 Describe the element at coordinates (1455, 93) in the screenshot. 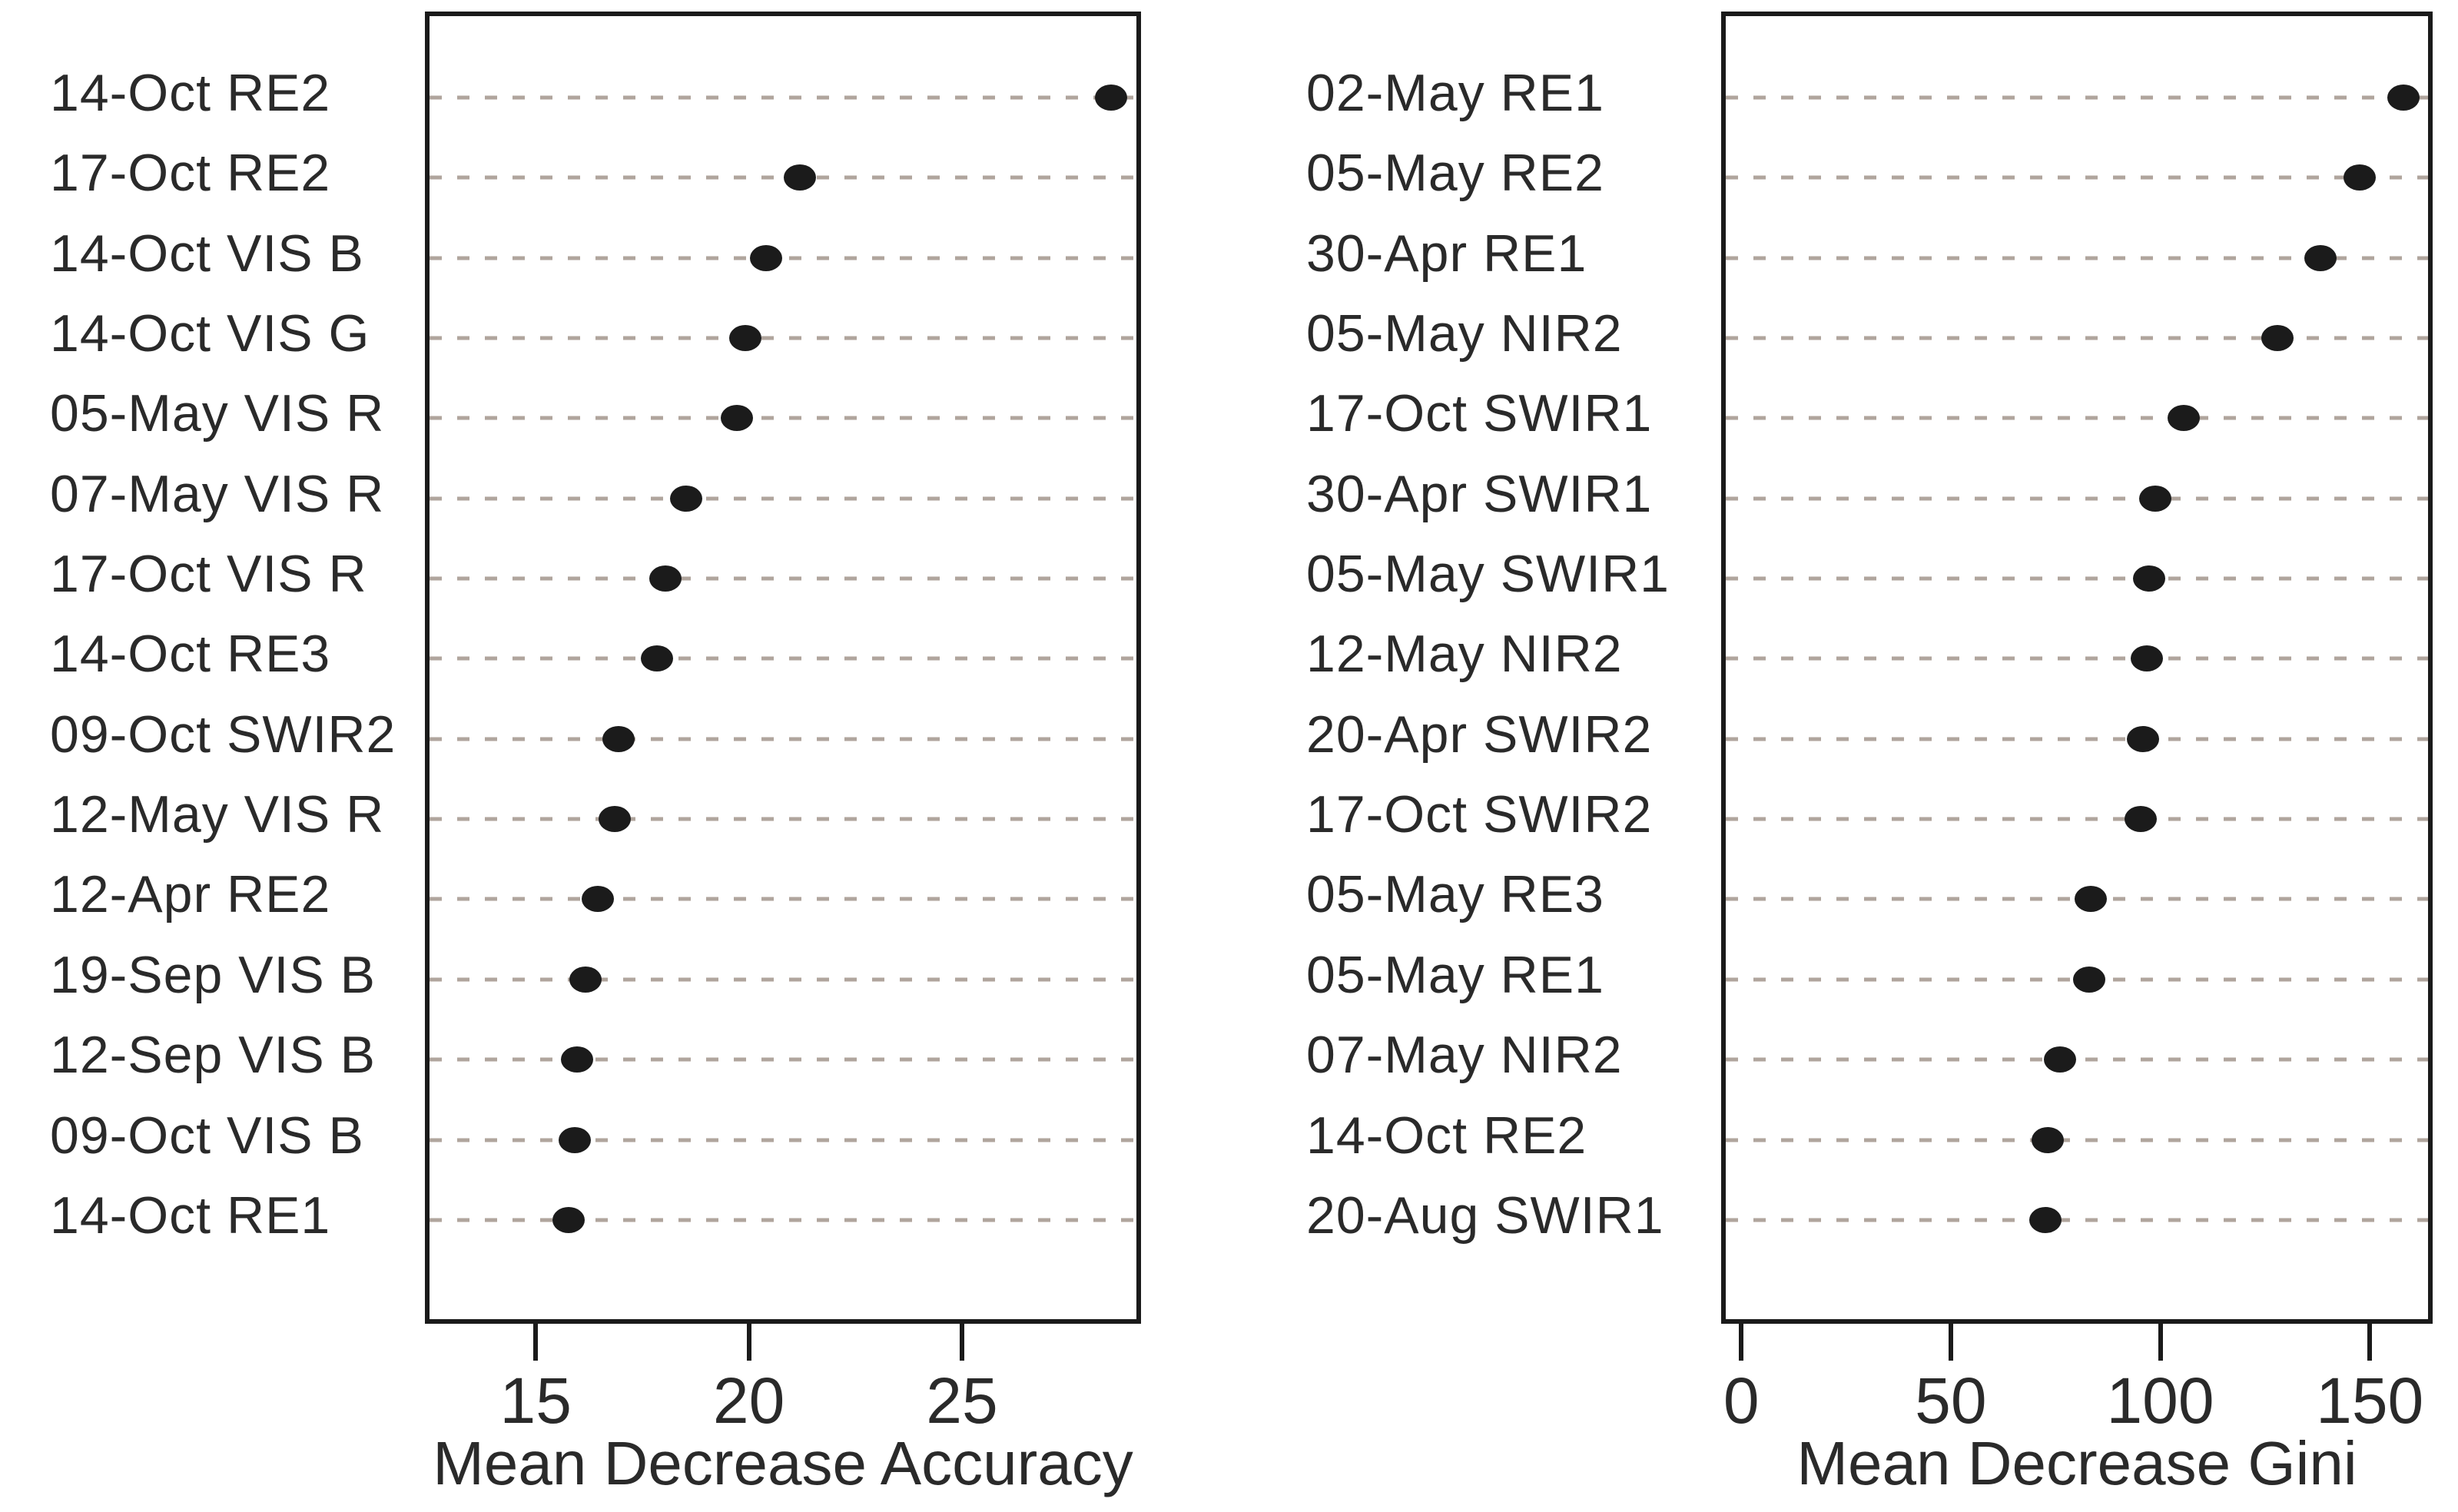

I see `y-axis-label: 02-May RE1` at that location.